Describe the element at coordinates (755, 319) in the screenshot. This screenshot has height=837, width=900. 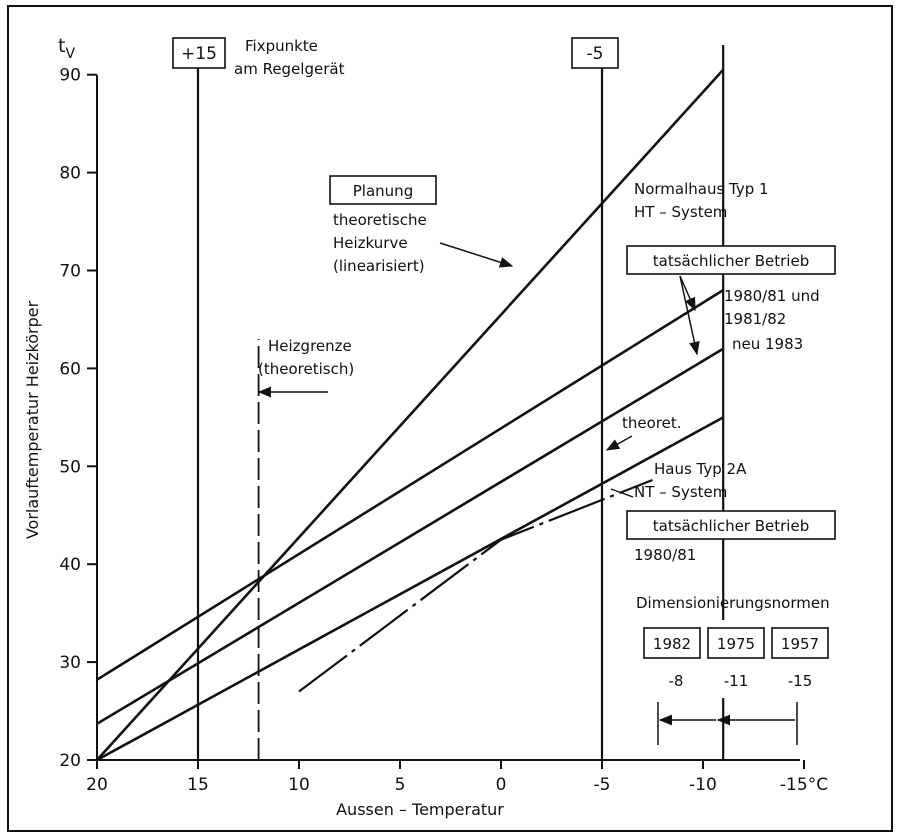
I see `jahr-a-label-2: 1981/82` at that location.